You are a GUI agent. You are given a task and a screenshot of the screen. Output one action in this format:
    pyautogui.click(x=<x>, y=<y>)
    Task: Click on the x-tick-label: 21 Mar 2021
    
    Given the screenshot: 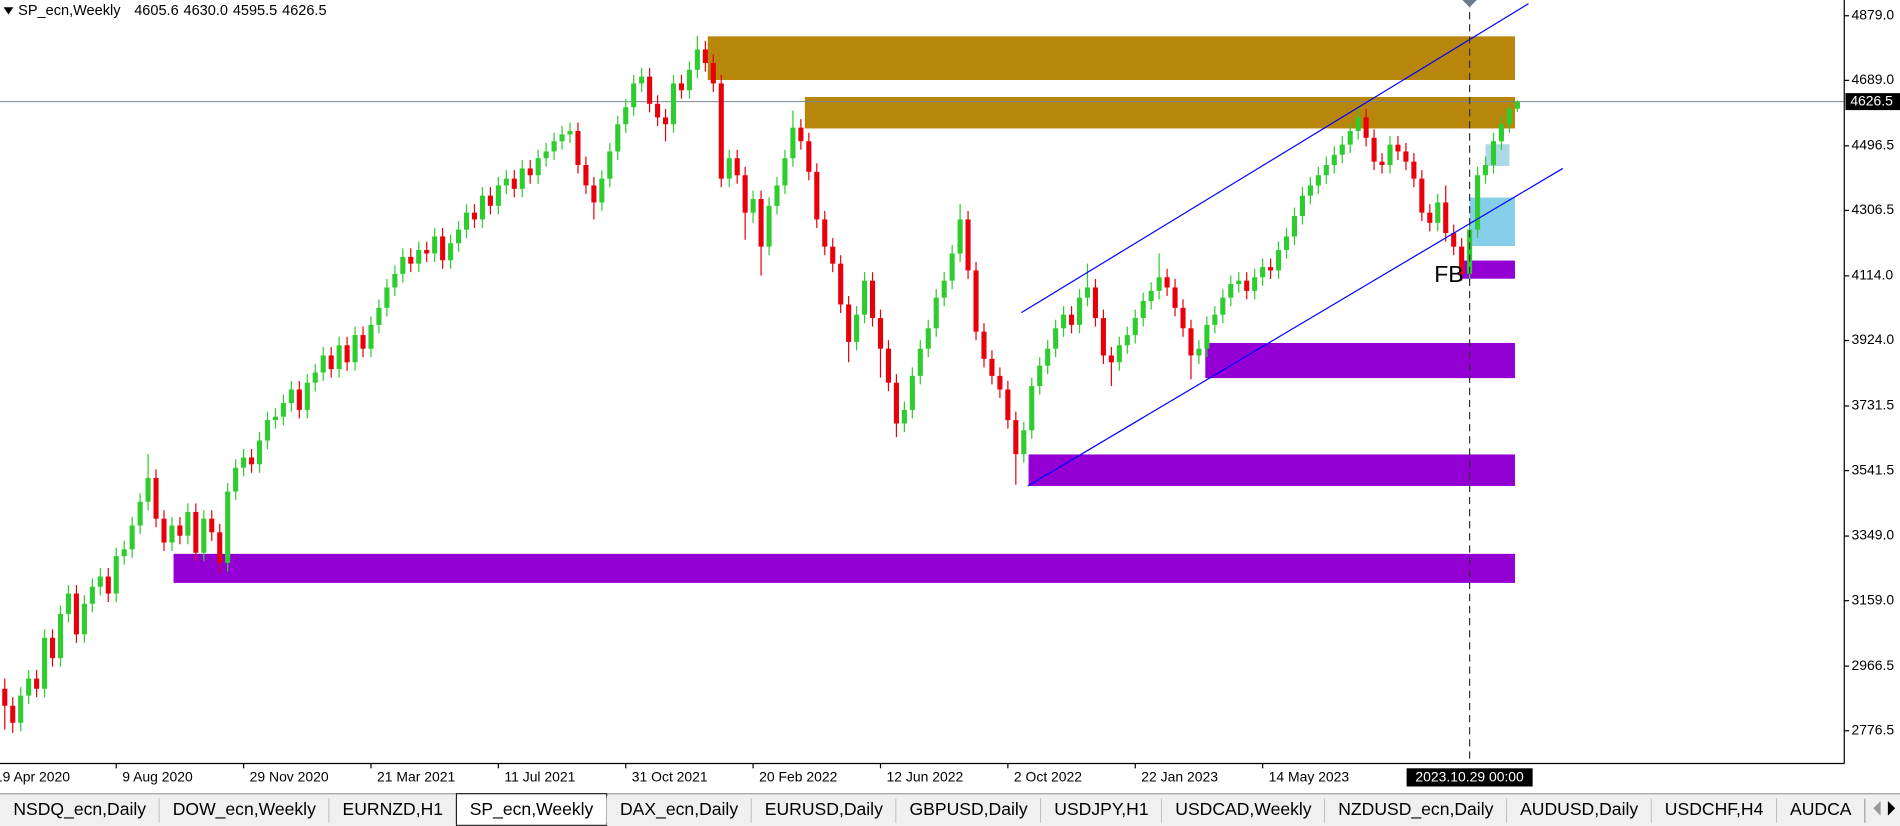 What is the action you would take?
    pyautogui.click(x=416, y=777)
    